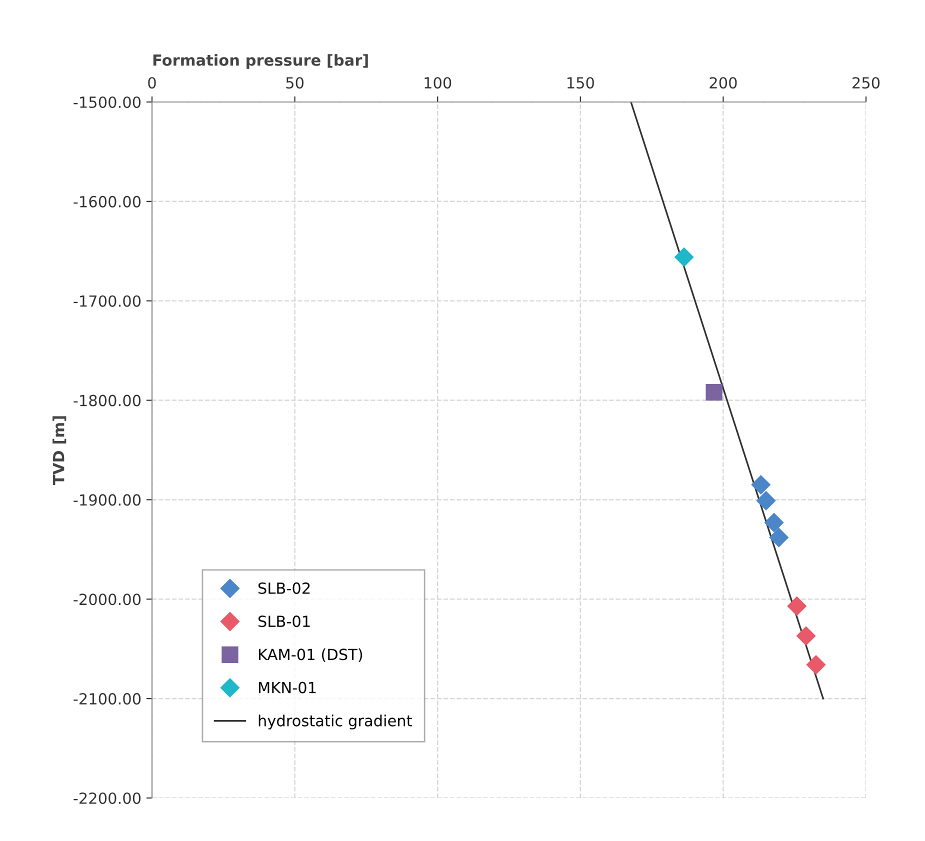 This screenshot has width=925, height=841. What do you see at coordinates (287, 688) in the screenshot?
I see `legend-label: MKN-01` at bounding box center [287, 688].